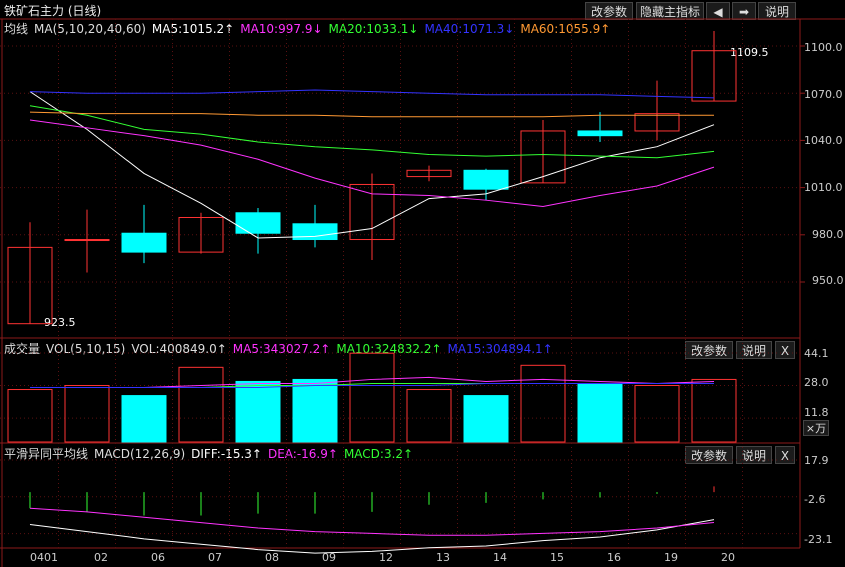 This screenshot has height=567, width=845. Describe the element at coordinates (754, 350) in the screenshot. I see `volume-help-button: 说明` at that location.